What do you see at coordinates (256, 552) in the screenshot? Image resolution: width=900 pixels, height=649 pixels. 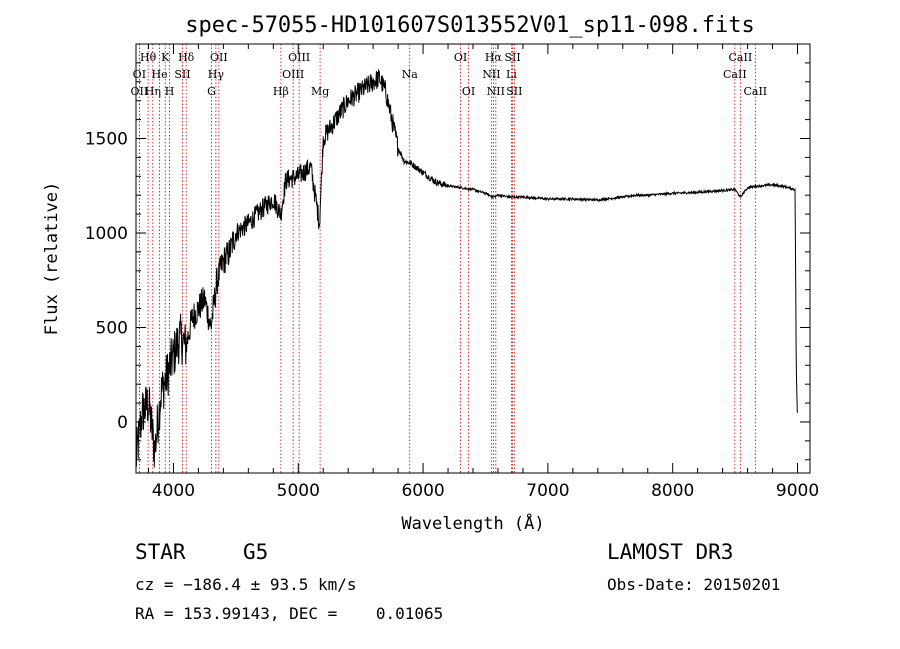 I see `object-subclass: G5` at bounding box center [256, 552].